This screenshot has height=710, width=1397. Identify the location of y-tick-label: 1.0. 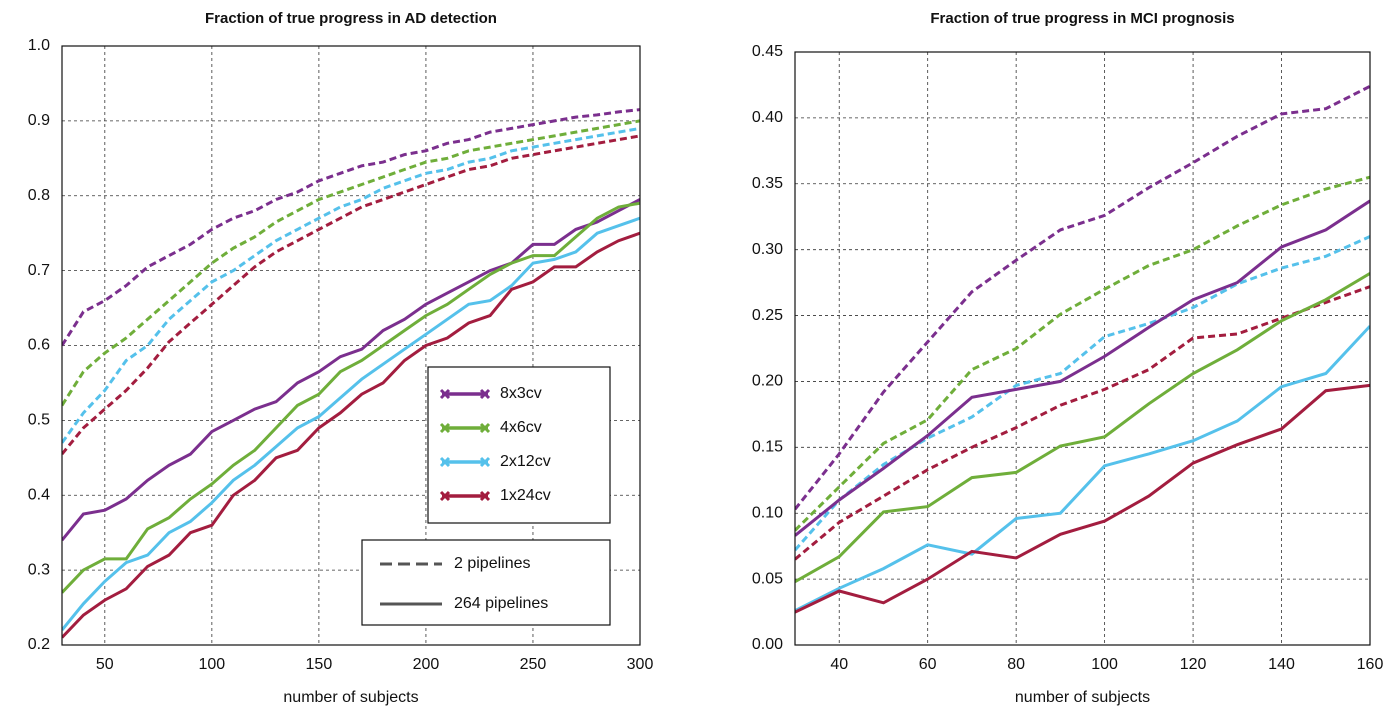
(39, 45).